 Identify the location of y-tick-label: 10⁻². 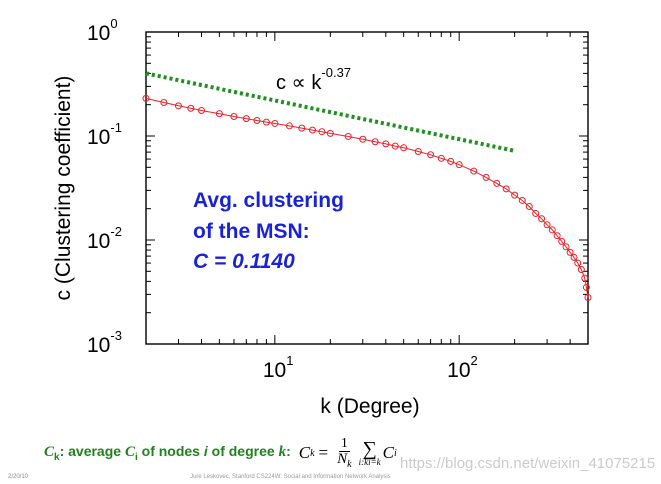
(104, 238).